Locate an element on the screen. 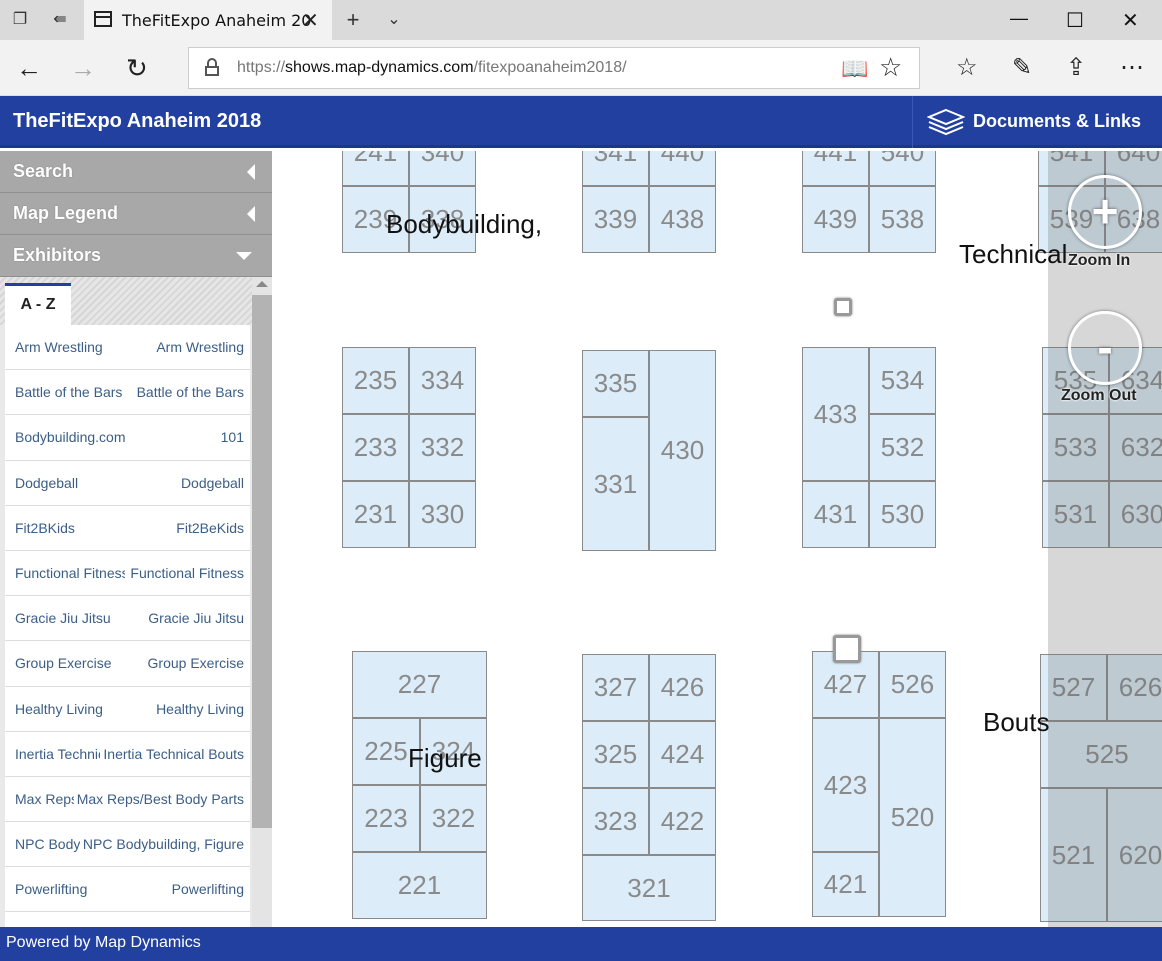  booth-321: 321 is located at coordinates (649, 888).